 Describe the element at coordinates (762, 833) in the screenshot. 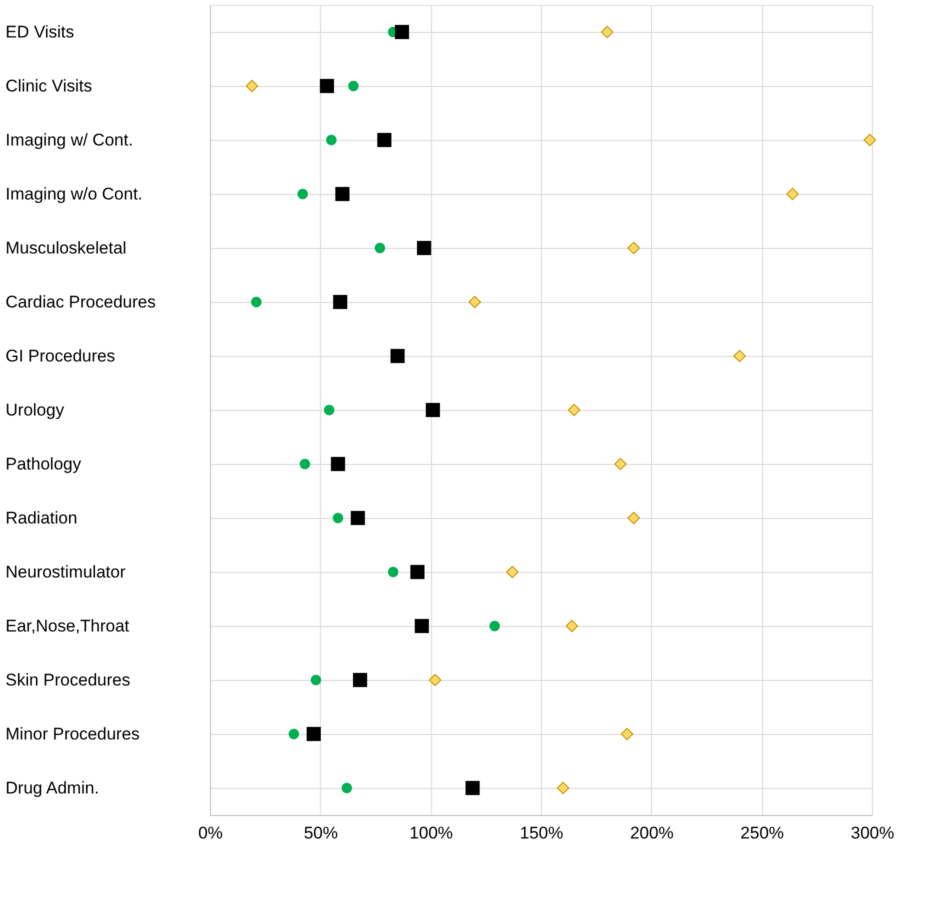

I see `x-tick-label: 250%` at that location.